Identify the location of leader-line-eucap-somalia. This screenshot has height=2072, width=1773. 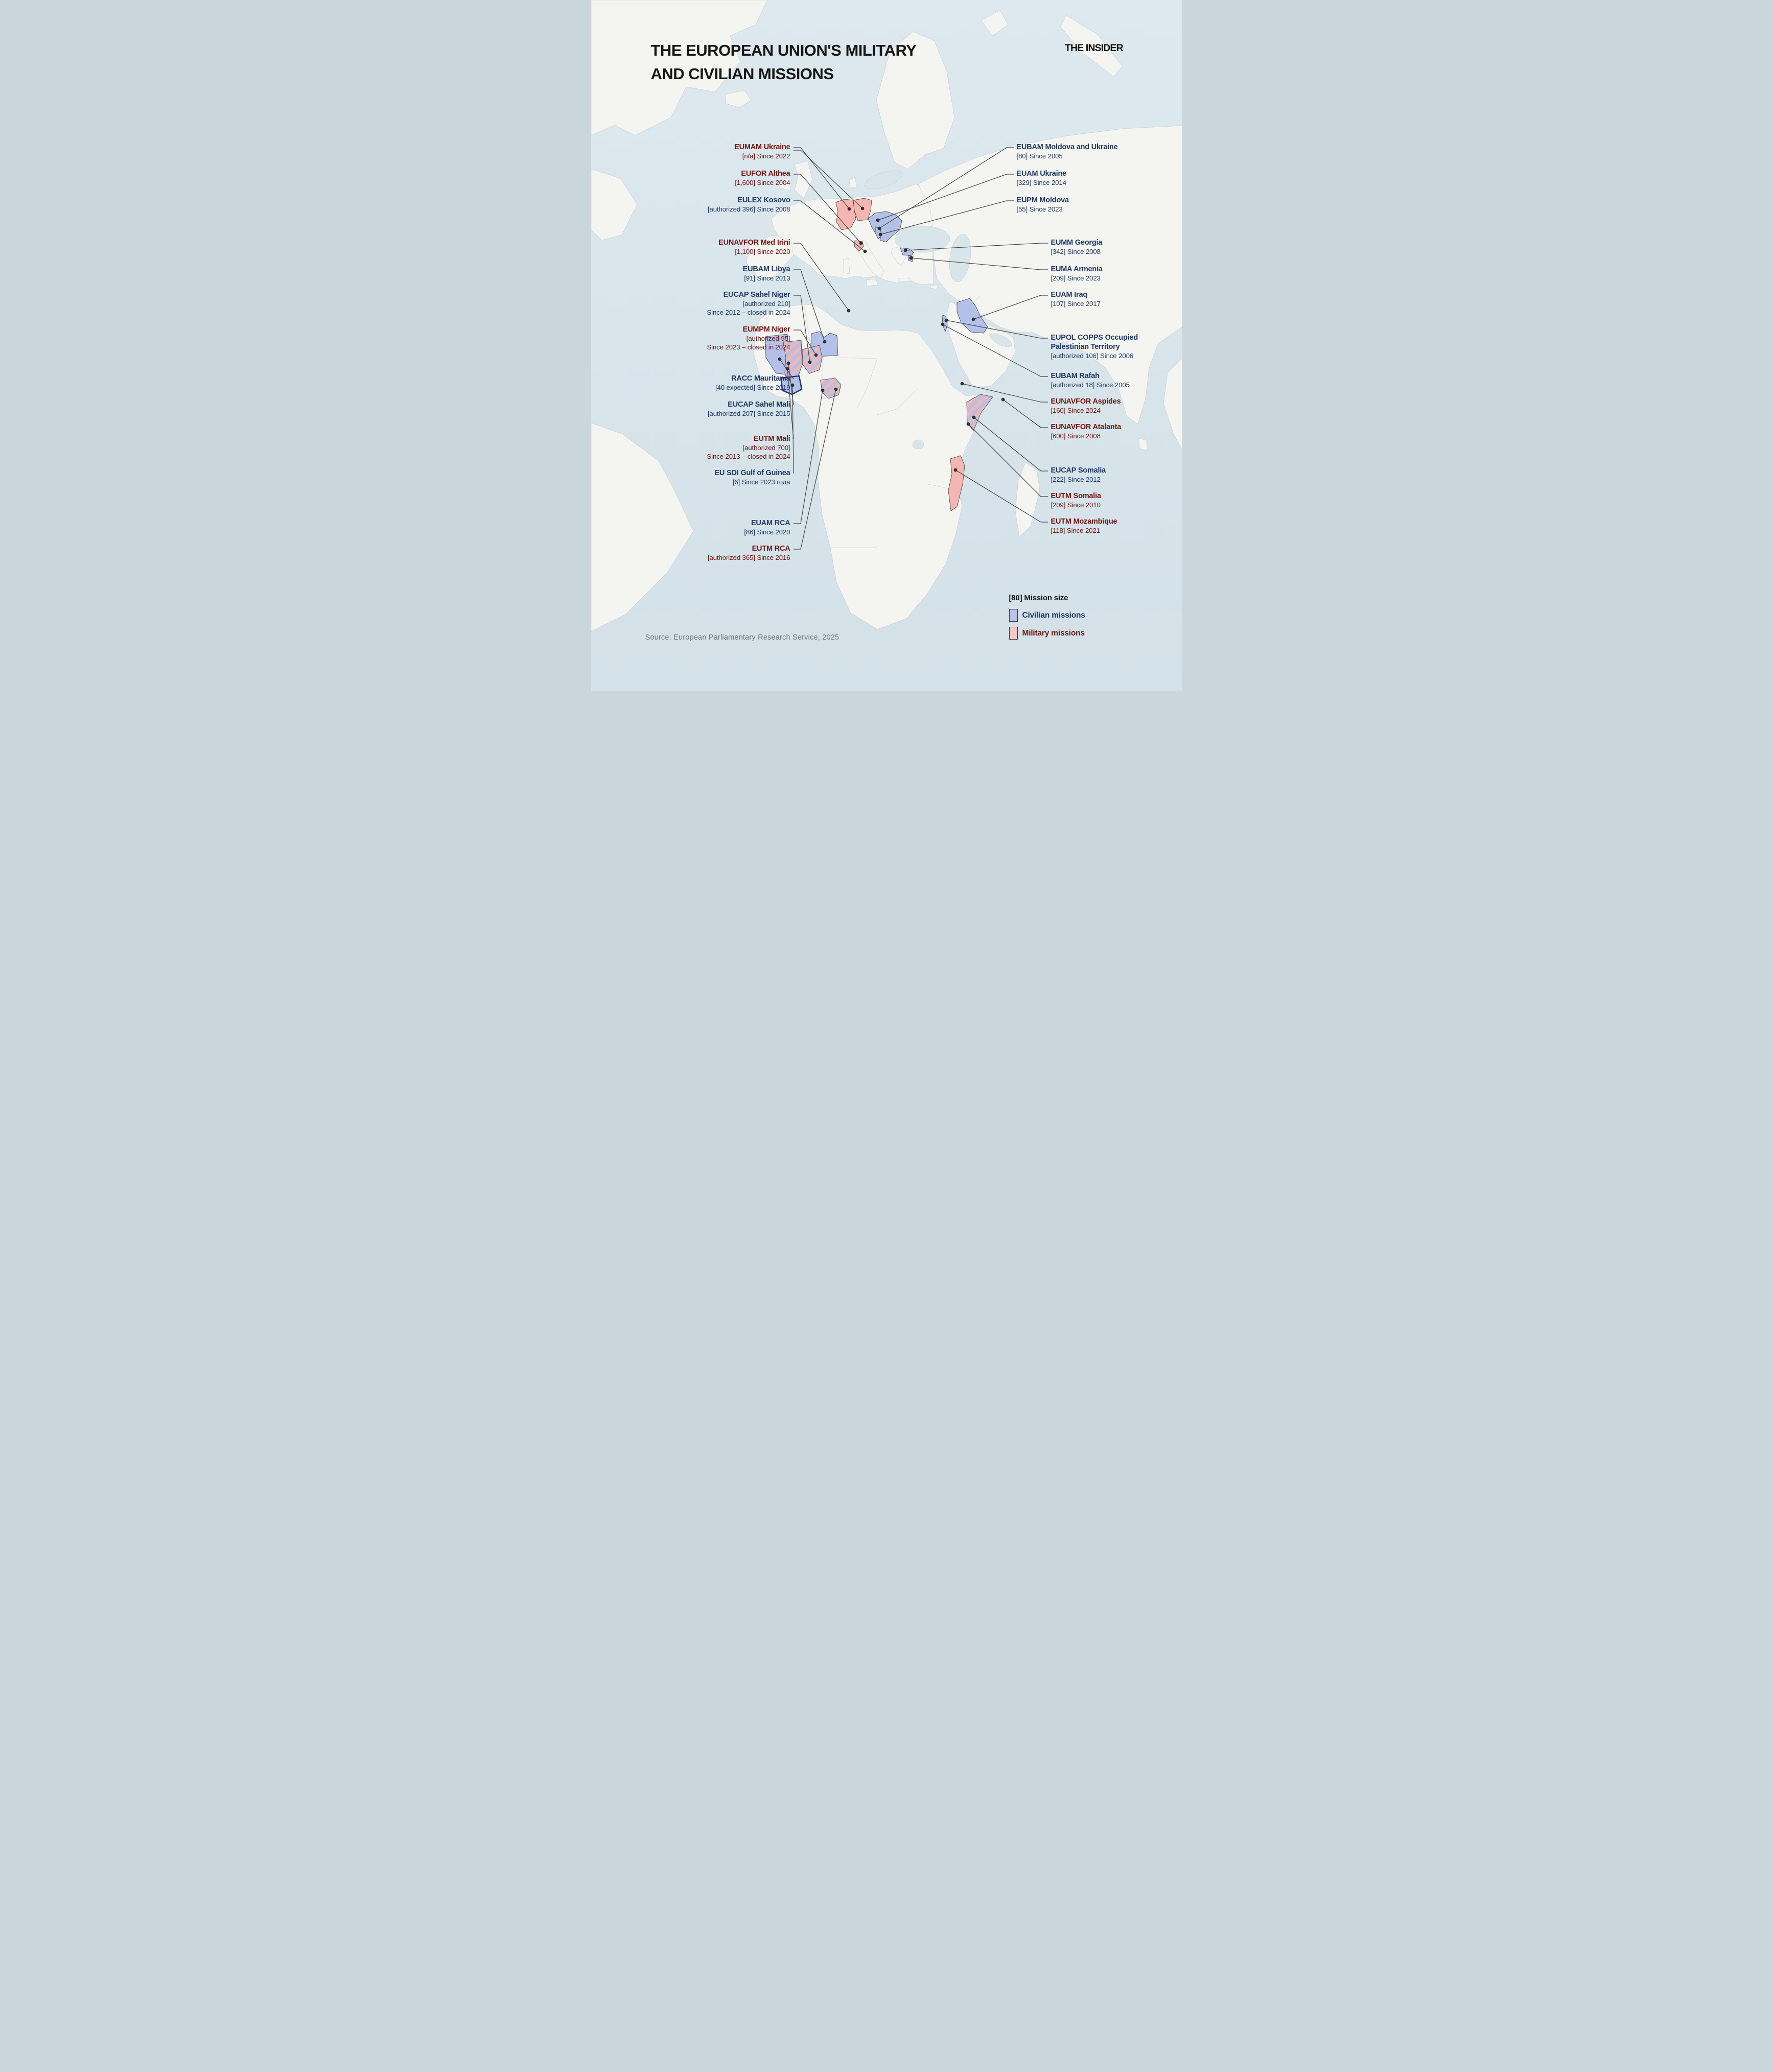
(1010, 445).